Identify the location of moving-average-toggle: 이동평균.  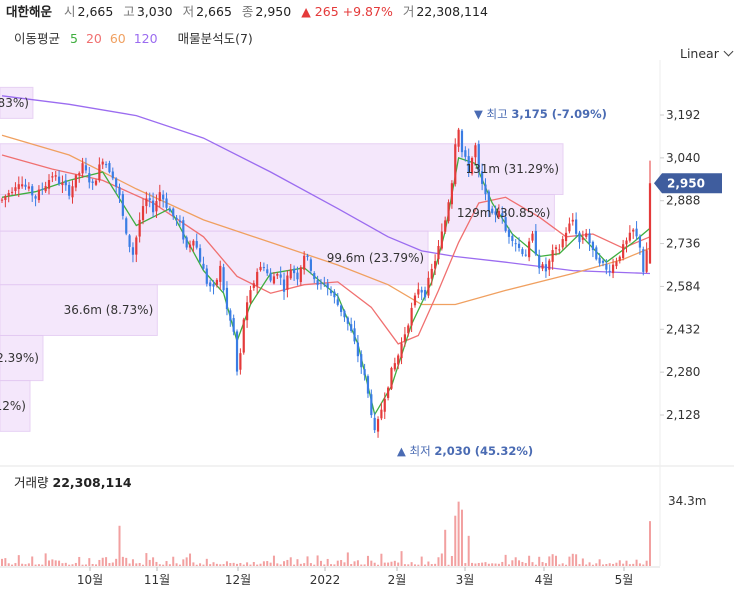
(37, 38).